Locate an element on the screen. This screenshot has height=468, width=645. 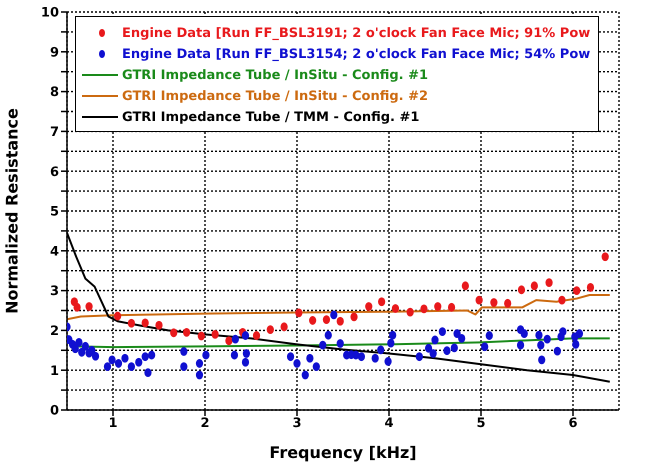
x-axis-title: Frequency [kHz] is located at coordinates (343, 452).